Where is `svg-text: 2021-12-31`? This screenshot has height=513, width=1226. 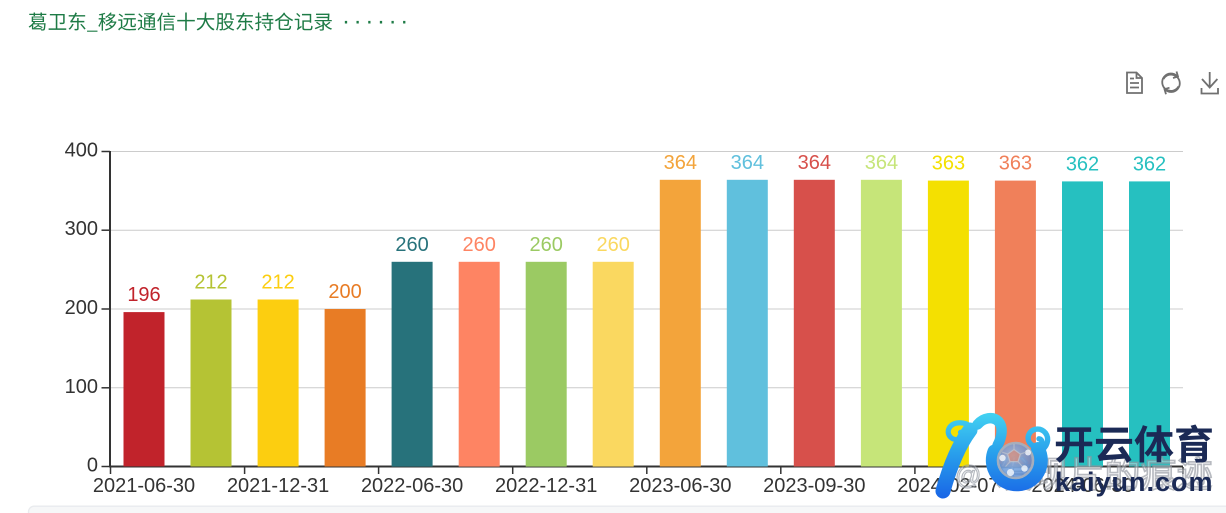 svg-text: 2021-12-31 is located at coordinates (278, 486).